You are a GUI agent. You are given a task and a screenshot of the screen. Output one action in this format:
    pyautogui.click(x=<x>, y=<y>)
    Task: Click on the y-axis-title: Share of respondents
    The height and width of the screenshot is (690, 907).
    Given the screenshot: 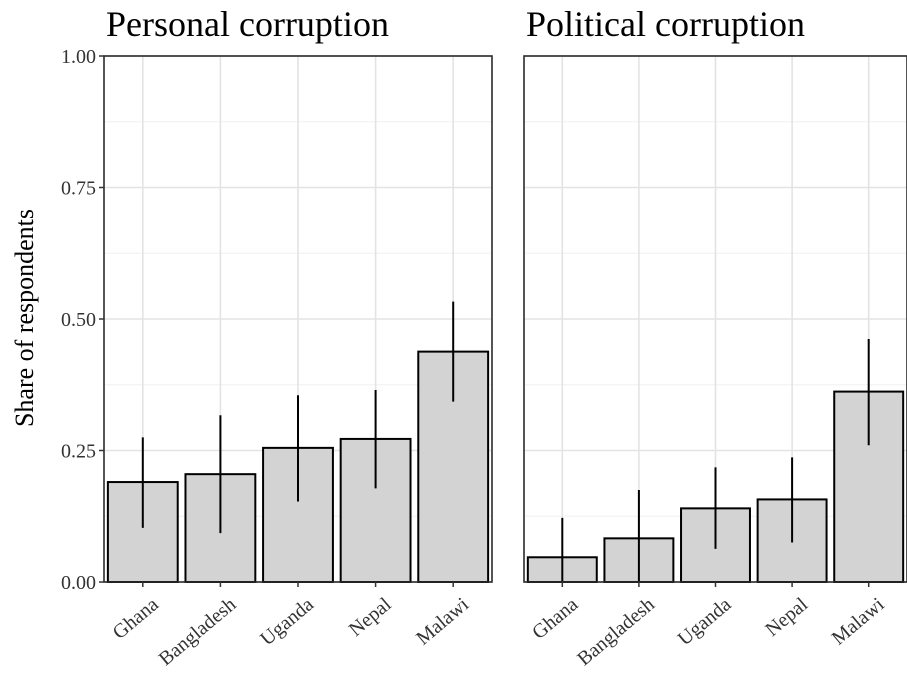 What is the action you would take?
    pyautogui.click(x=24, y=318)
    